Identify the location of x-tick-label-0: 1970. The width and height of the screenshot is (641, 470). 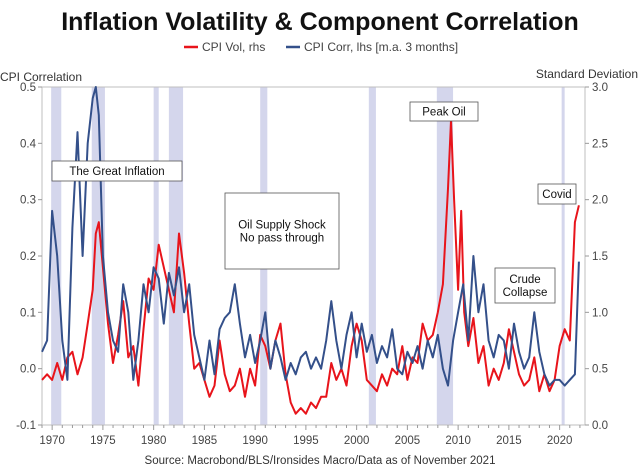
(52, 441).